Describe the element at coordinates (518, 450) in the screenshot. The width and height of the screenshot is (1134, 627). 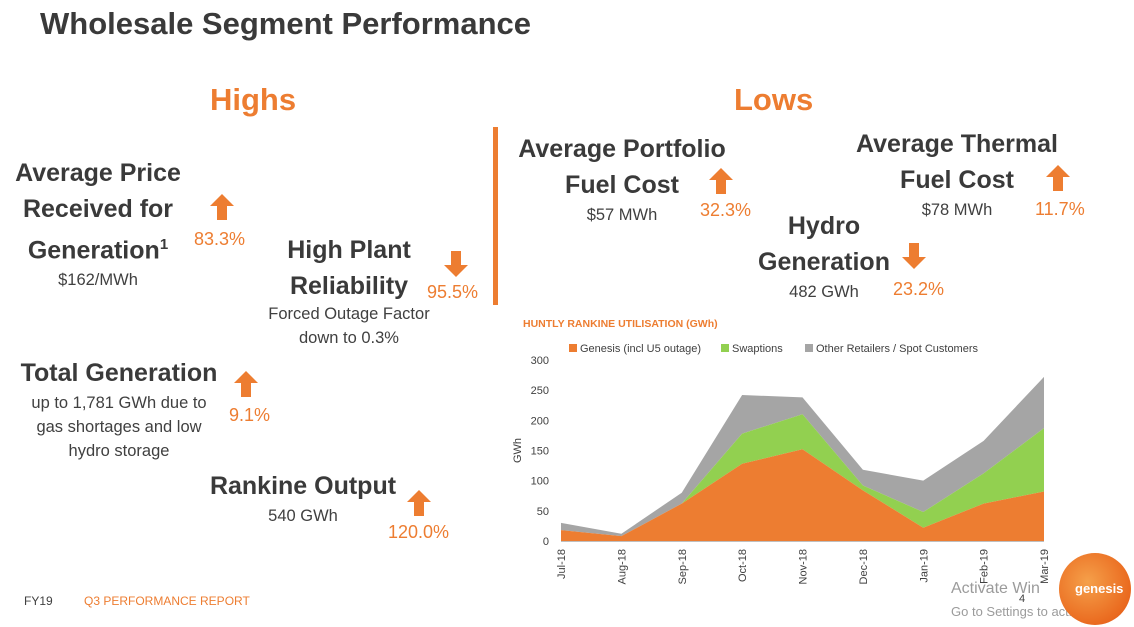
I see `y-axis-label: GWh` at that location.